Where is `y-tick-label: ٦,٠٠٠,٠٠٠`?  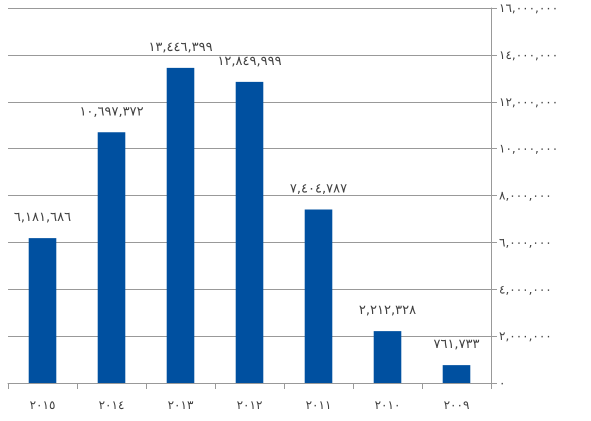
y-tick-label: ٦,٠٠٠,٠٠٠ is located at coordinates (525, 242).